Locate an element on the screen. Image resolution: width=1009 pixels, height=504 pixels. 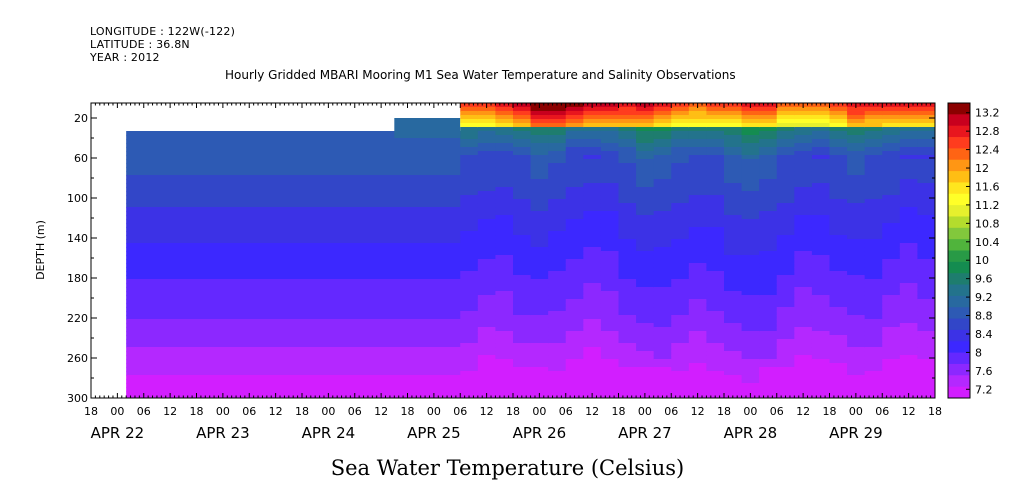
colorbar-label: 9.2 is located at coordinates (984, 297).